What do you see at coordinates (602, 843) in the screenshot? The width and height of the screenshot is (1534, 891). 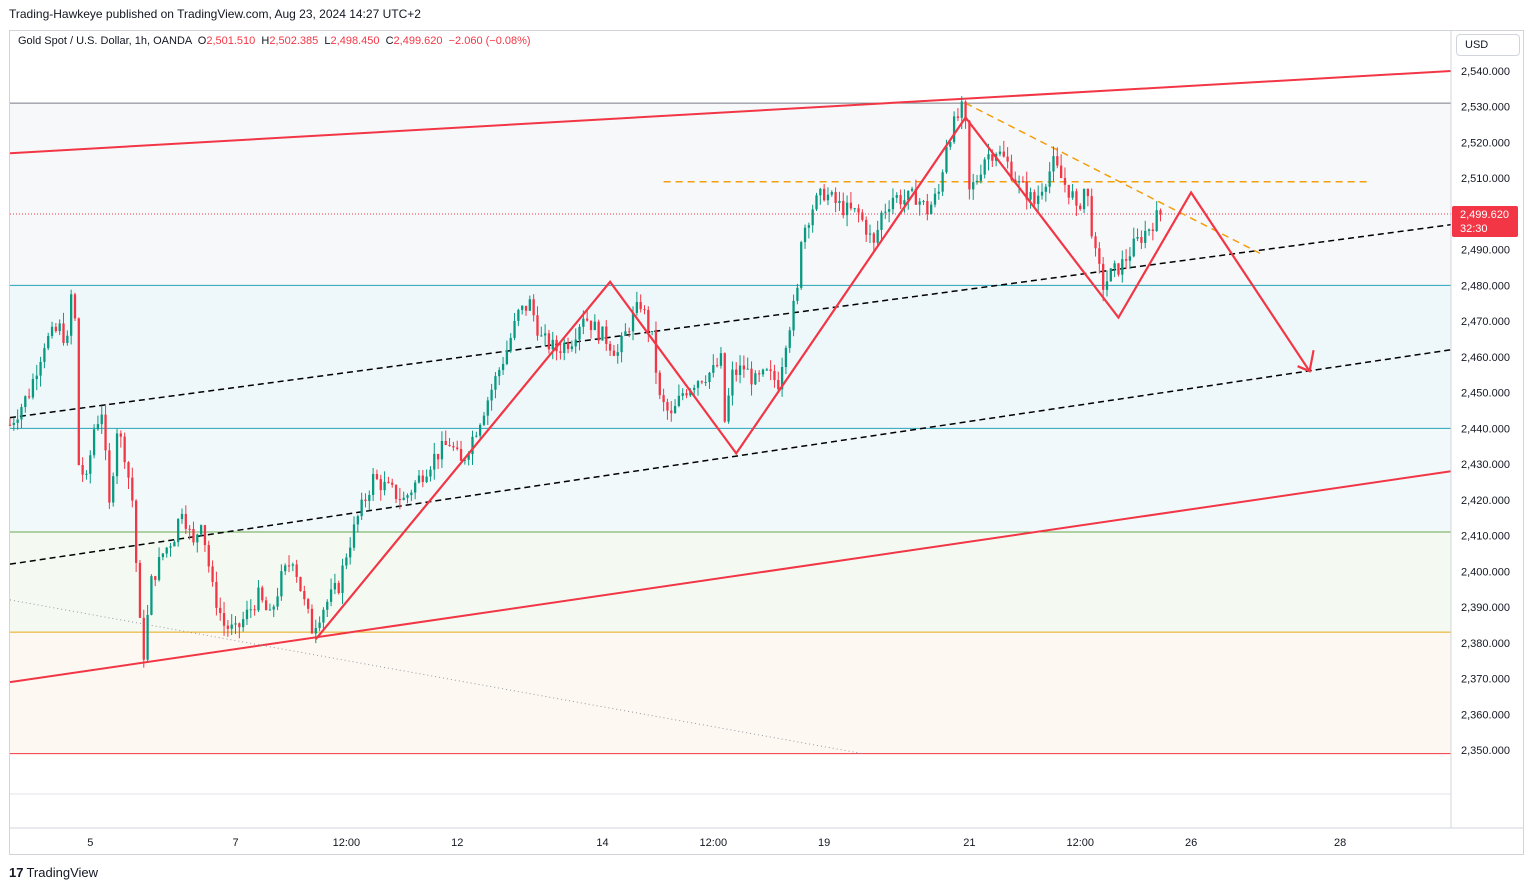 I see `time-tick-label: 14` at bounding box center [602, 843].